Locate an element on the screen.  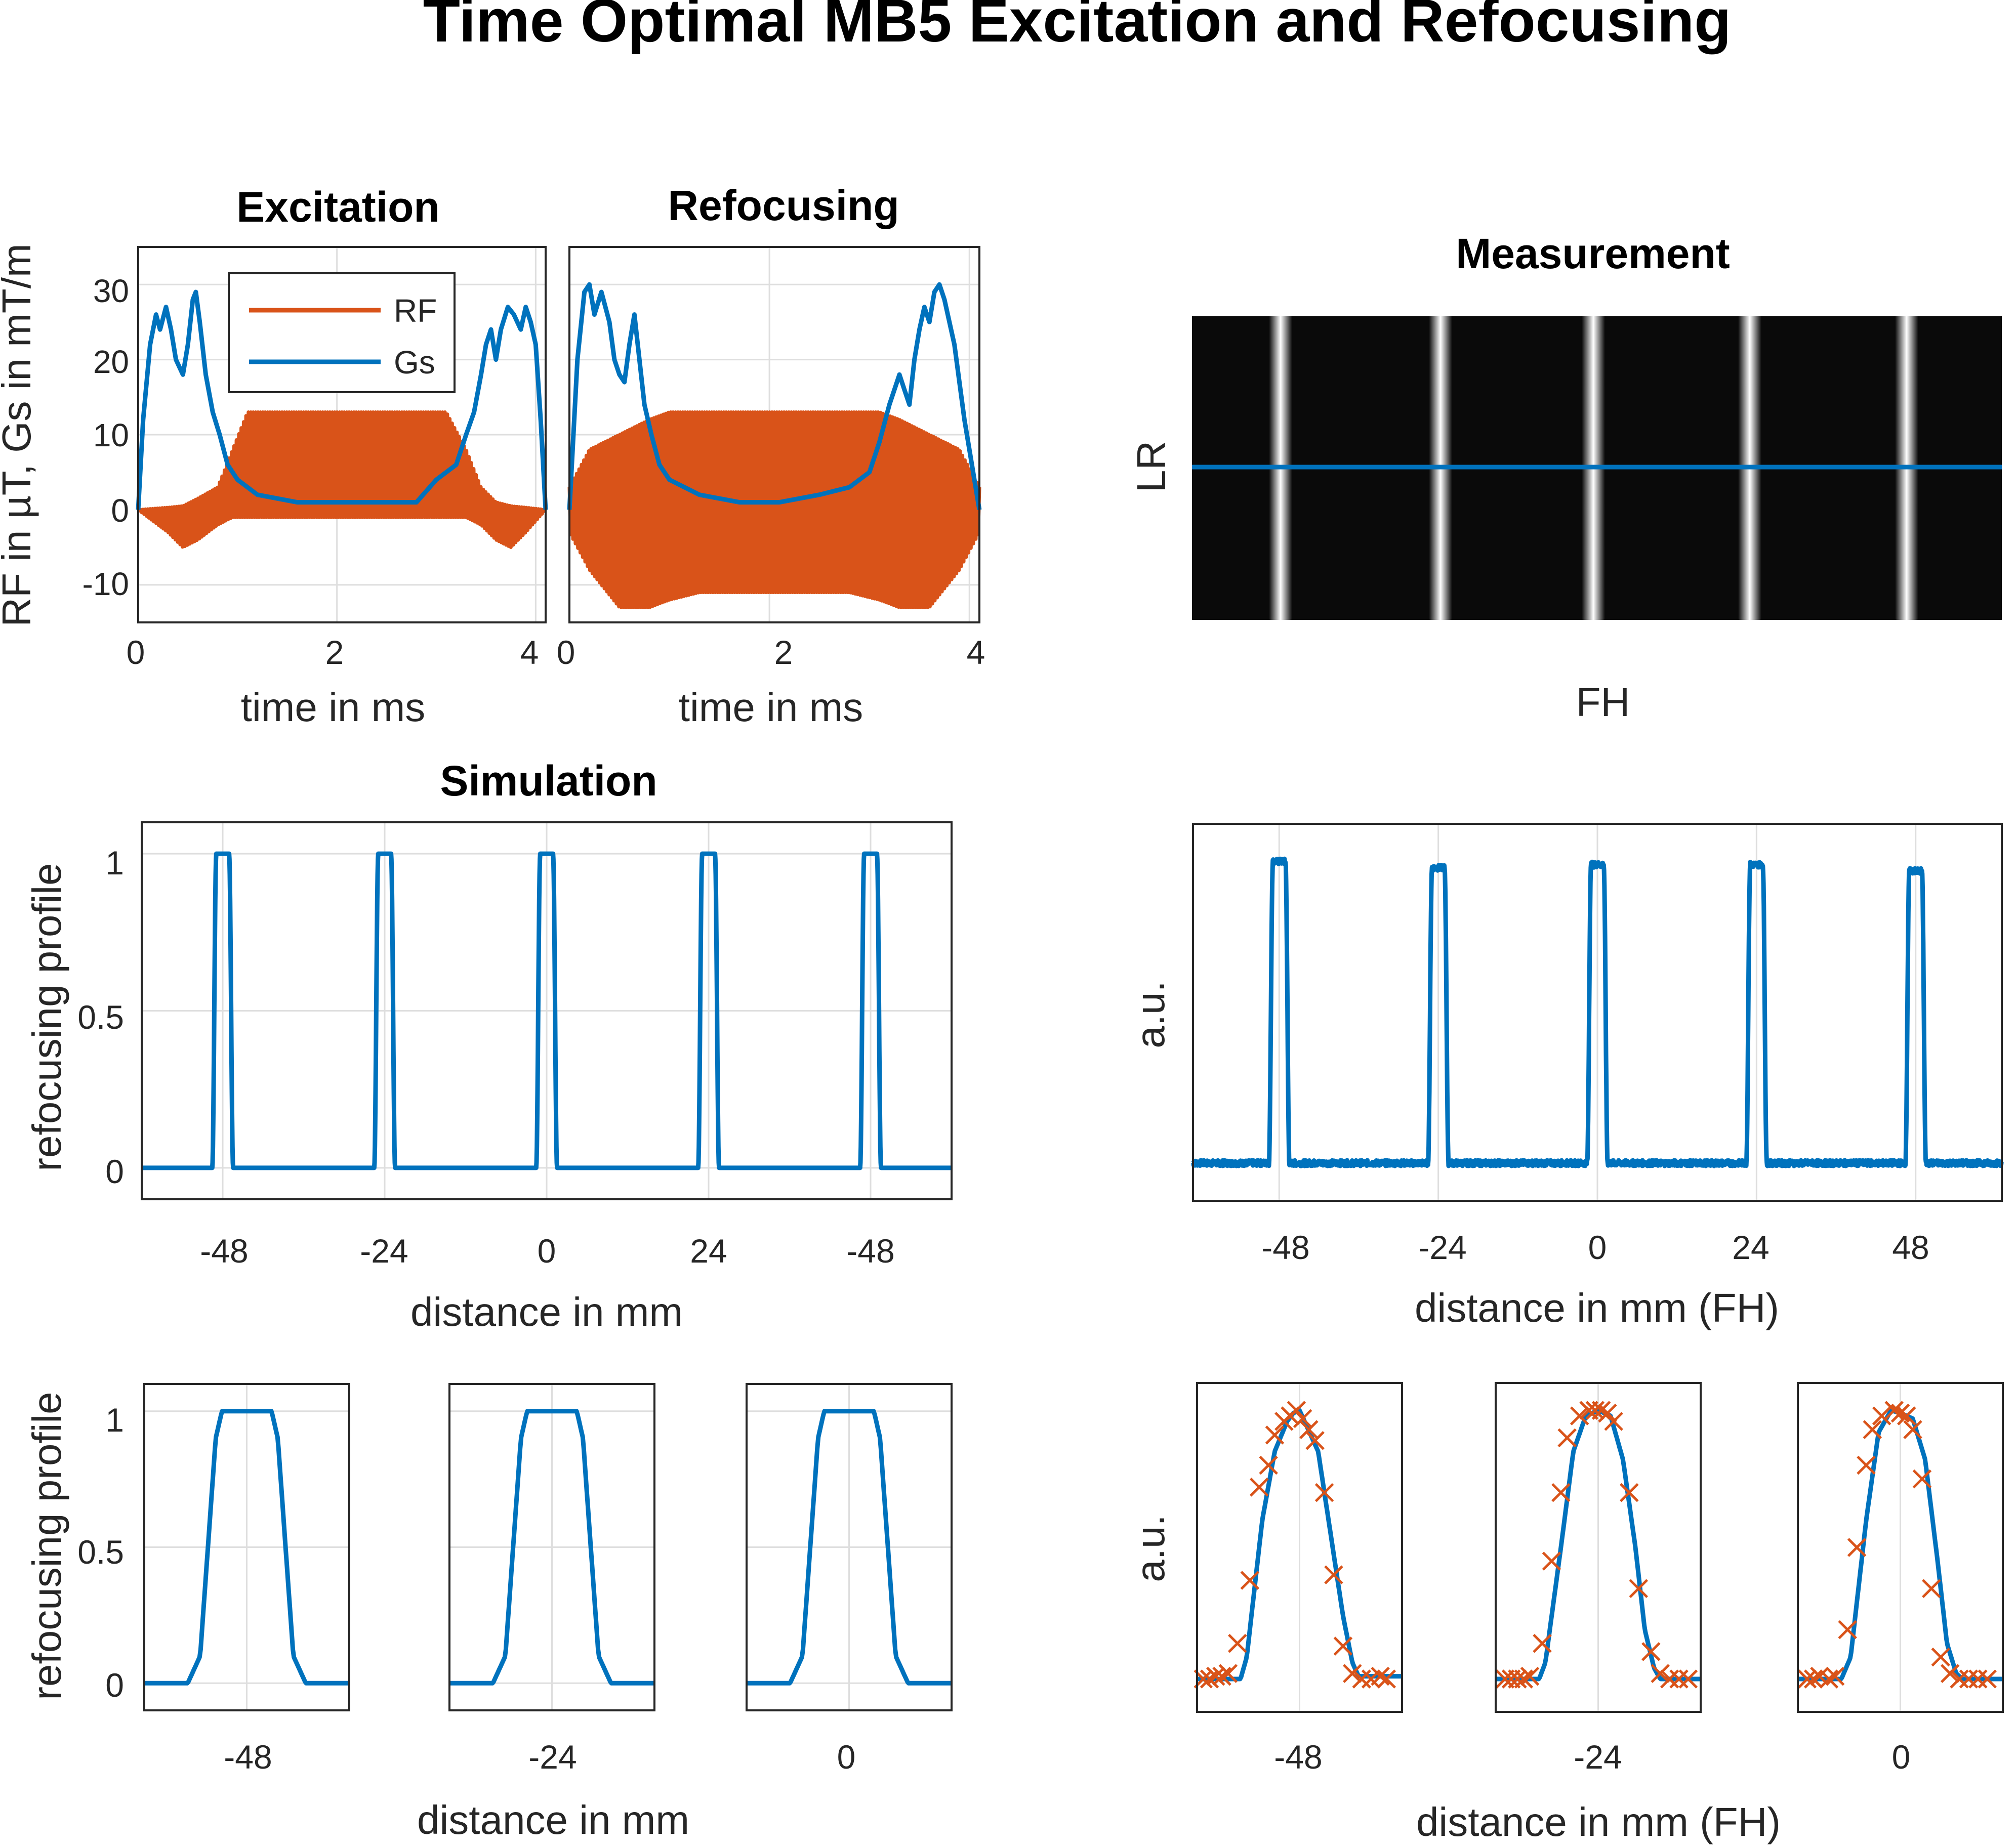
sim-zoom-xtick-2: -24 is located at coordinates (552, 1757).